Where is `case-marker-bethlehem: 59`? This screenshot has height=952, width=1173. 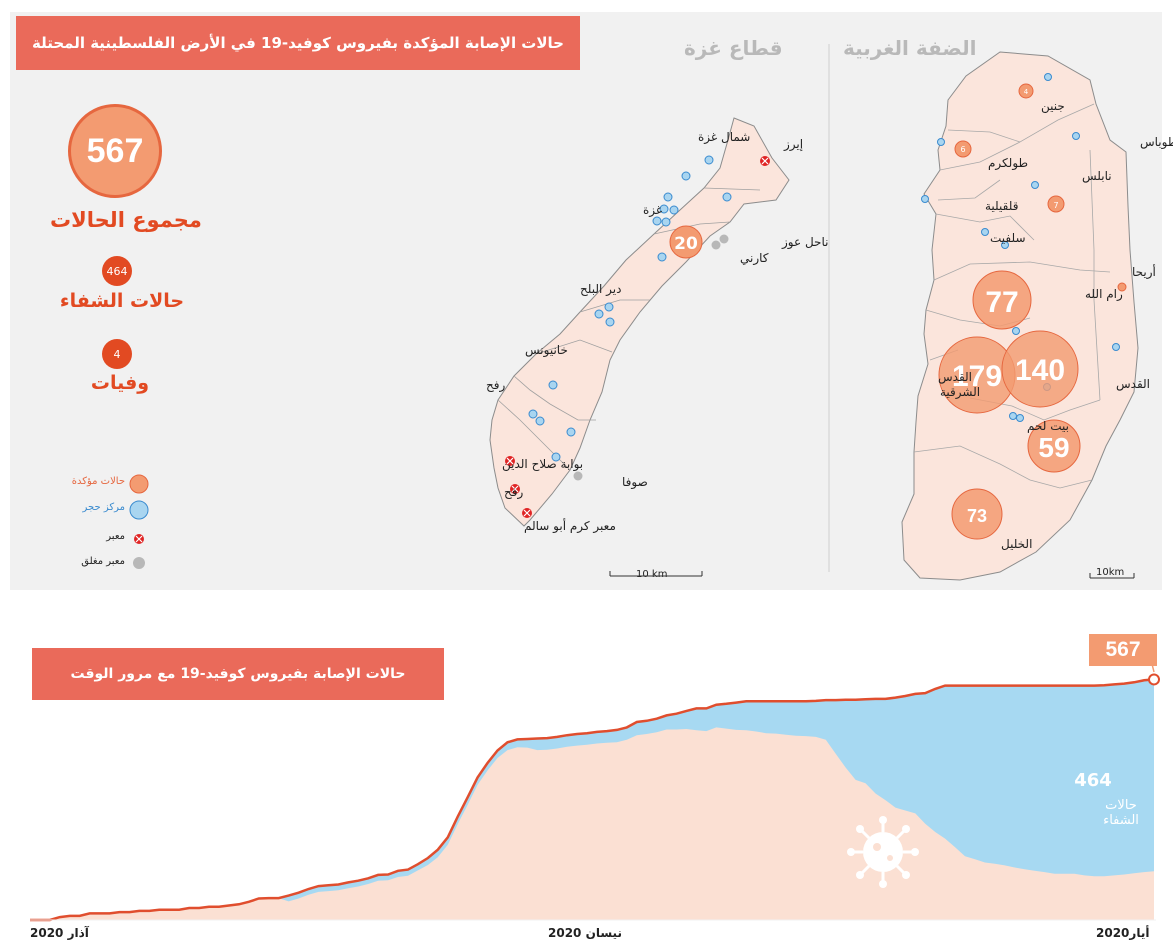 case-marker-bethlehem: 59 is located at coordinates (1054, 446).